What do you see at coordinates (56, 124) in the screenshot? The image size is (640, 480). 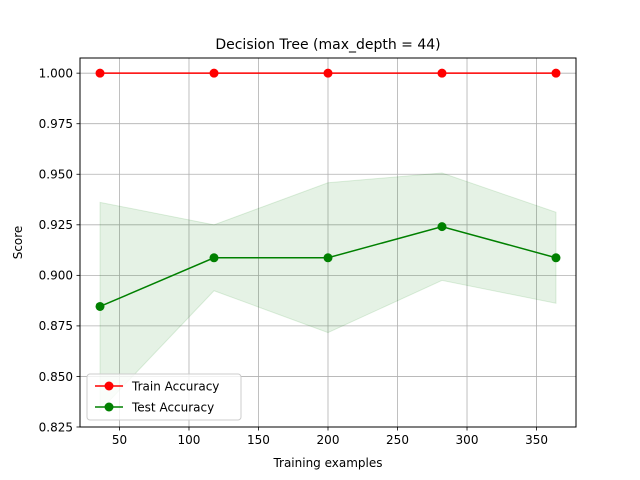 I see `y-tick-label: 0.975` at bounding box center [56, 124].